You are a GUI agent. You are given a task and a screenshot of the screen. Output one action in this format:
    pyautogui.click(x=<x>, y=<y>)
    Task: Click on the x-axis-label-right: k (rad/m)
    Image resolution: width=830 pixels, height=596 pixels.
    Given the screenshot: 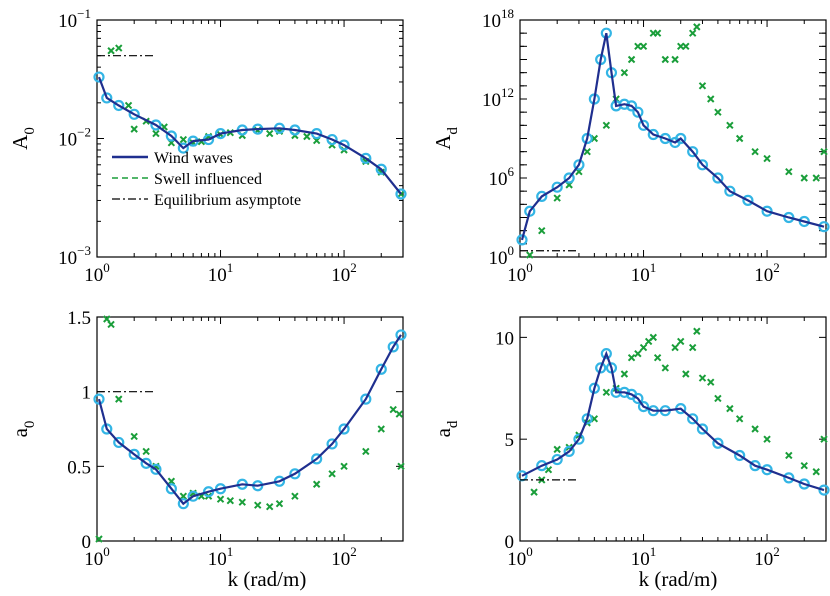 What is the action you would take?
    pyautogui.click(x=678, y=579)
    